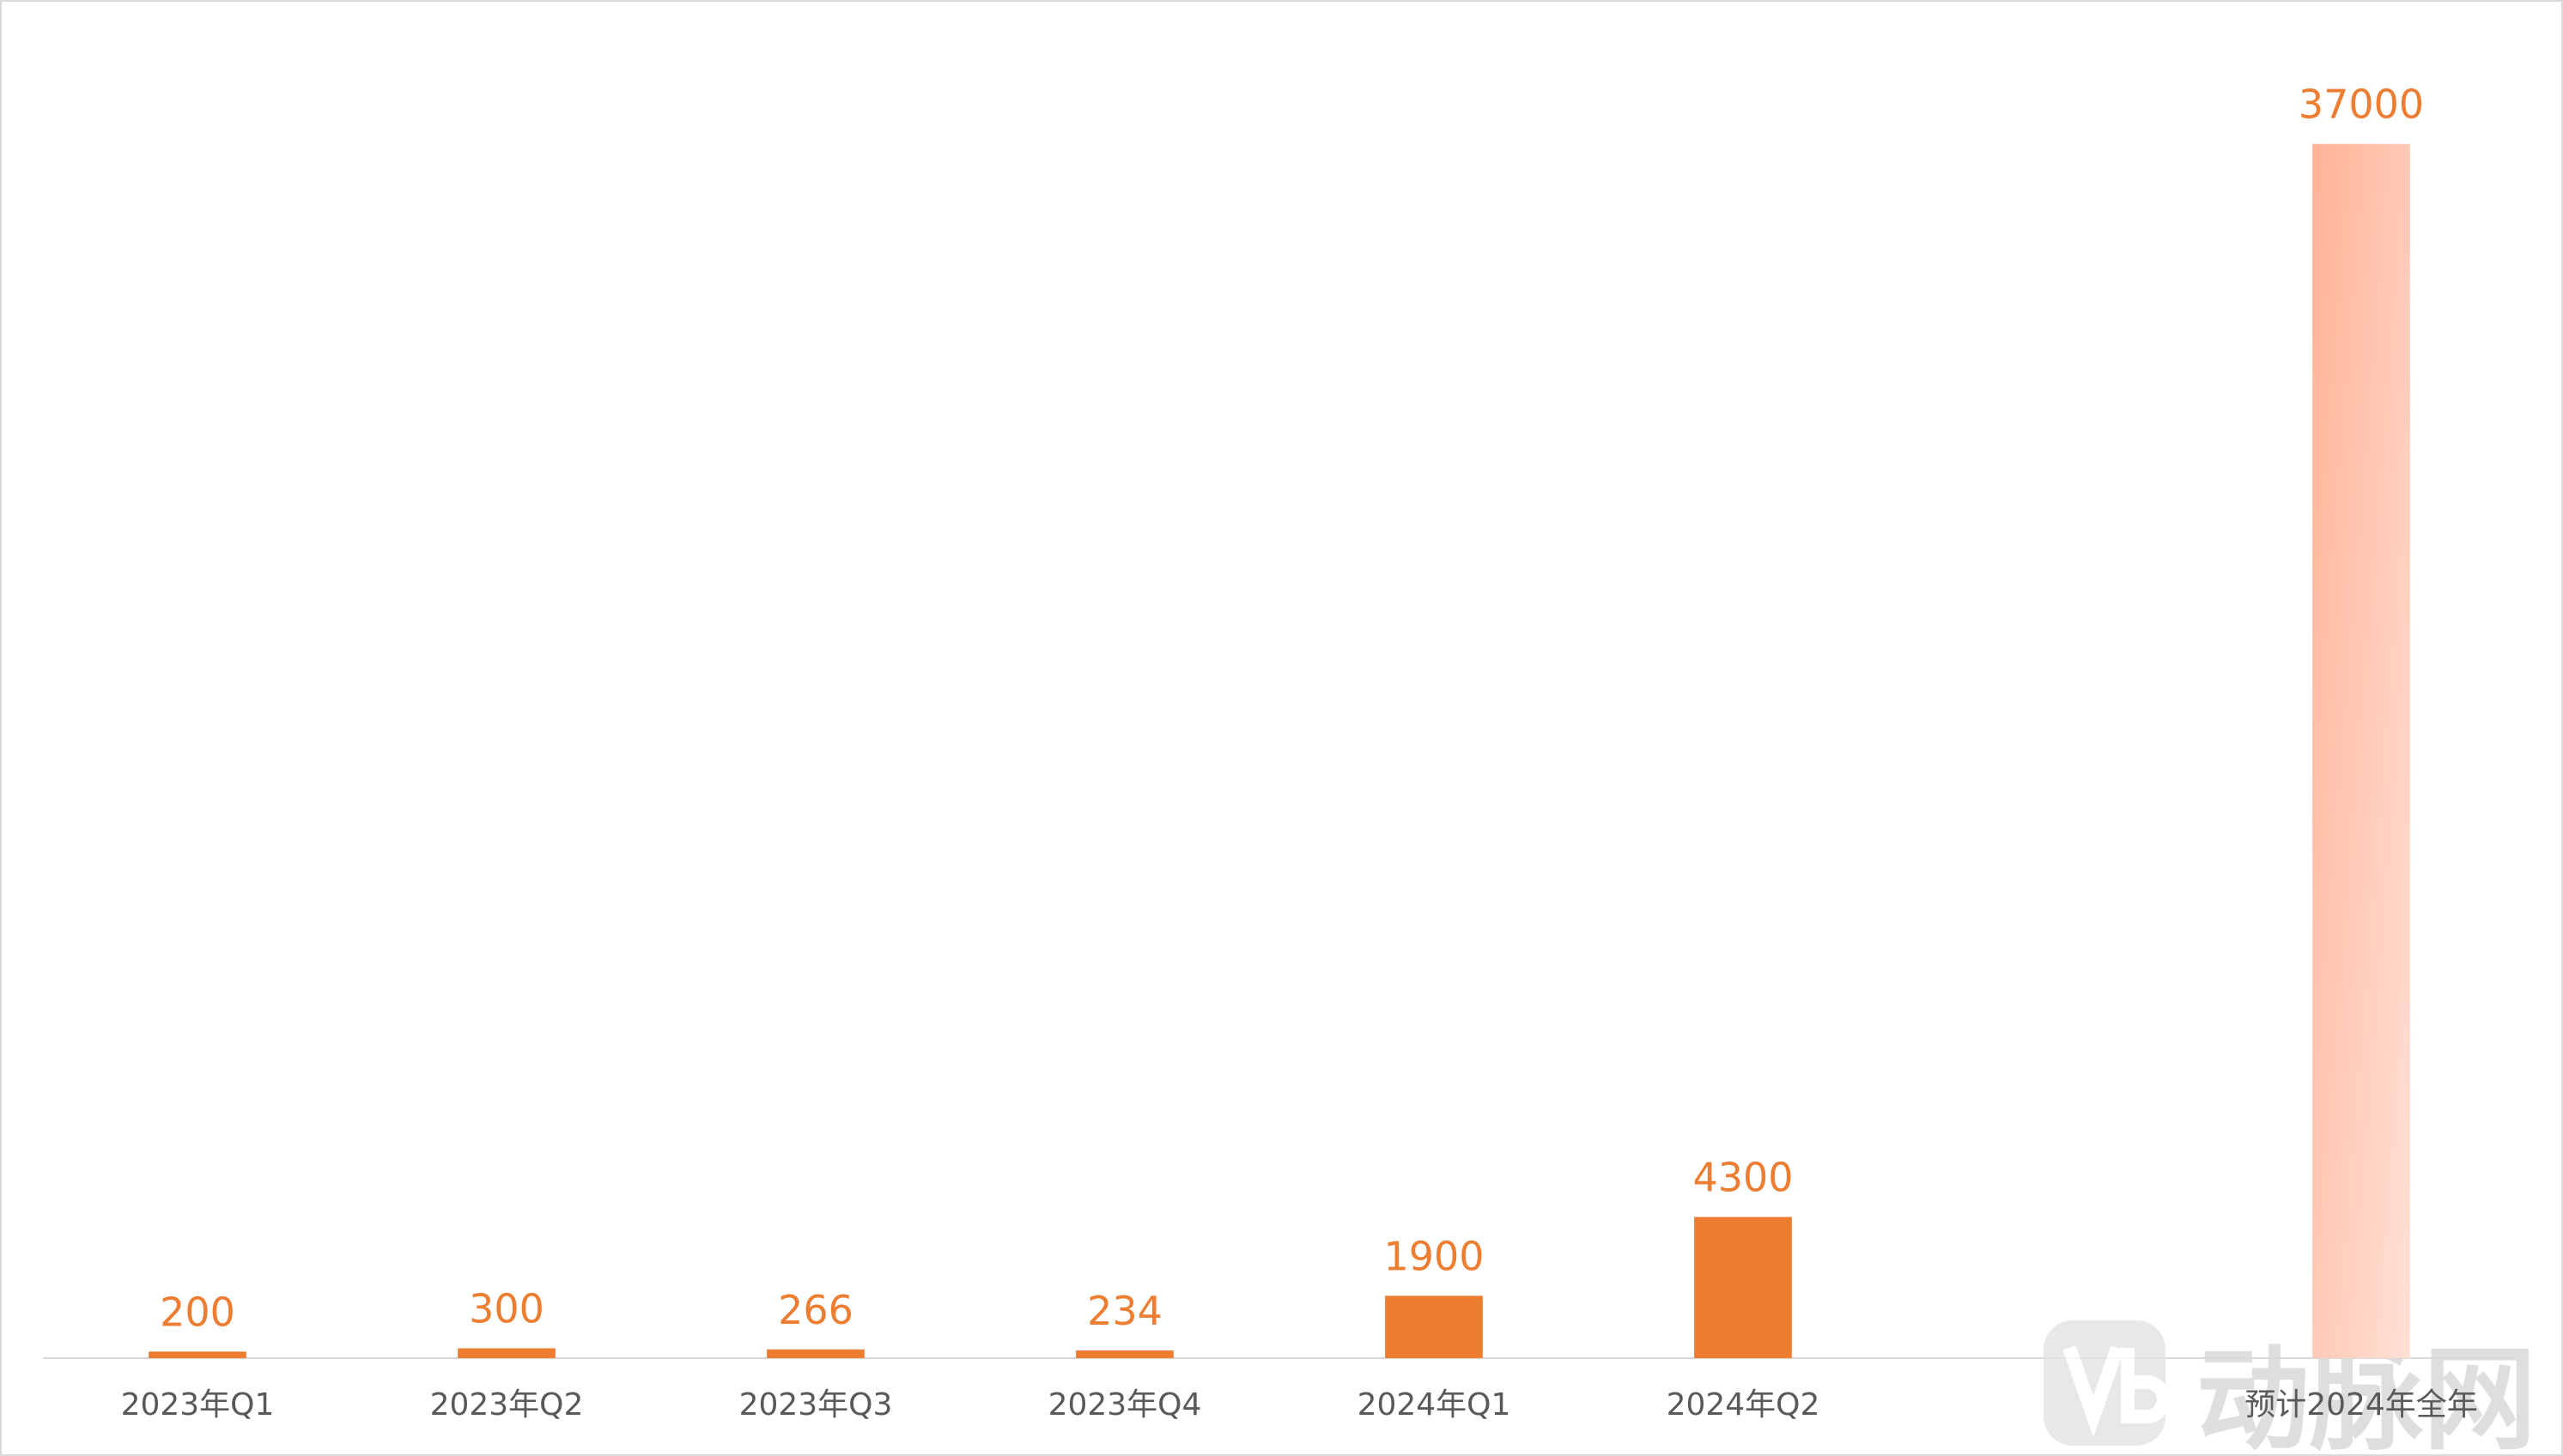  Describe the element at coordinates (1433, 1256) in the screenshot. I see `data-label: 1900` at that location.